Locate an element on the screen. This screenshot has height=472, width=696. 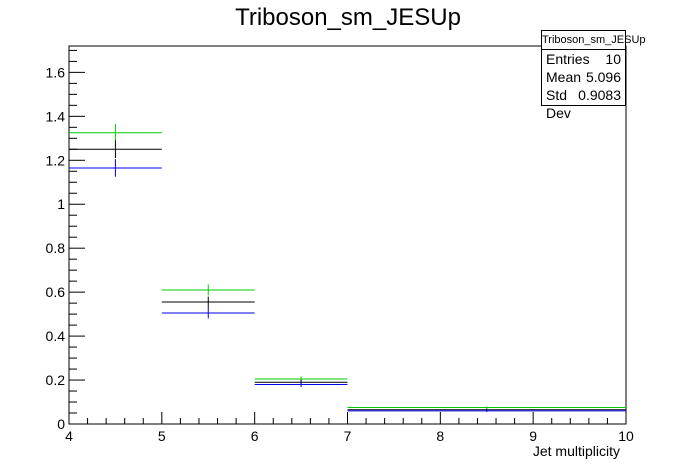
stats-value: 5.096 is located at coordinates (603, 77).